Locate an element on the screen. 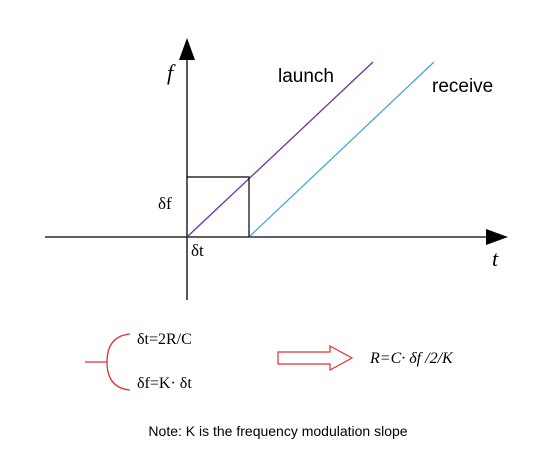  f-axis-arrow is located at coordinates (187, 49).